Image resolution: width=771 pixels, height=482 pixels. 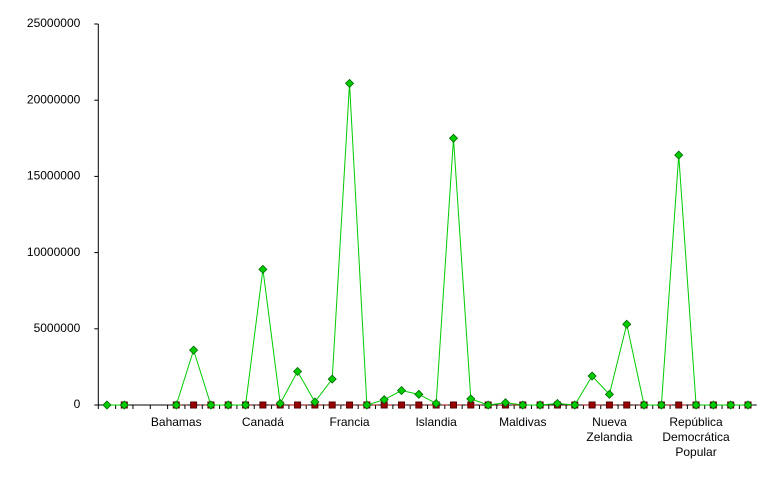 I want to click on y-tick-label: 10000000, so click(x=54, y=252).